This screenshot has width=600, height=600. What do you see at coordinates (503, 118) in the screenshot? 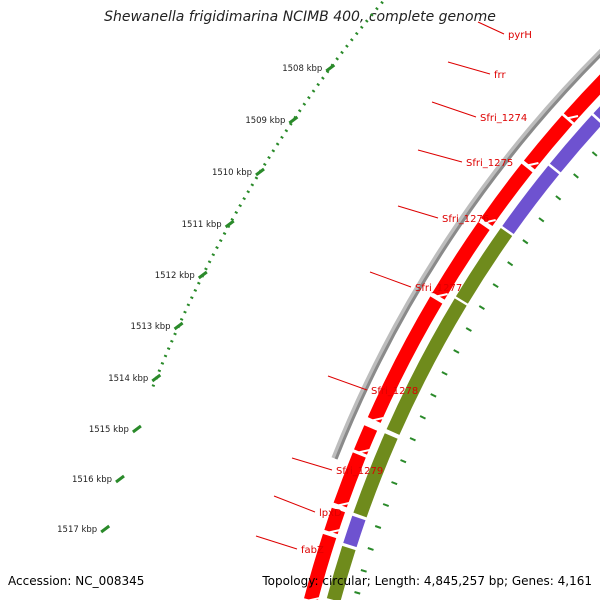
I see `gene-label-sfri_1274: Sfri_1274` at bounding box center [503, 118].